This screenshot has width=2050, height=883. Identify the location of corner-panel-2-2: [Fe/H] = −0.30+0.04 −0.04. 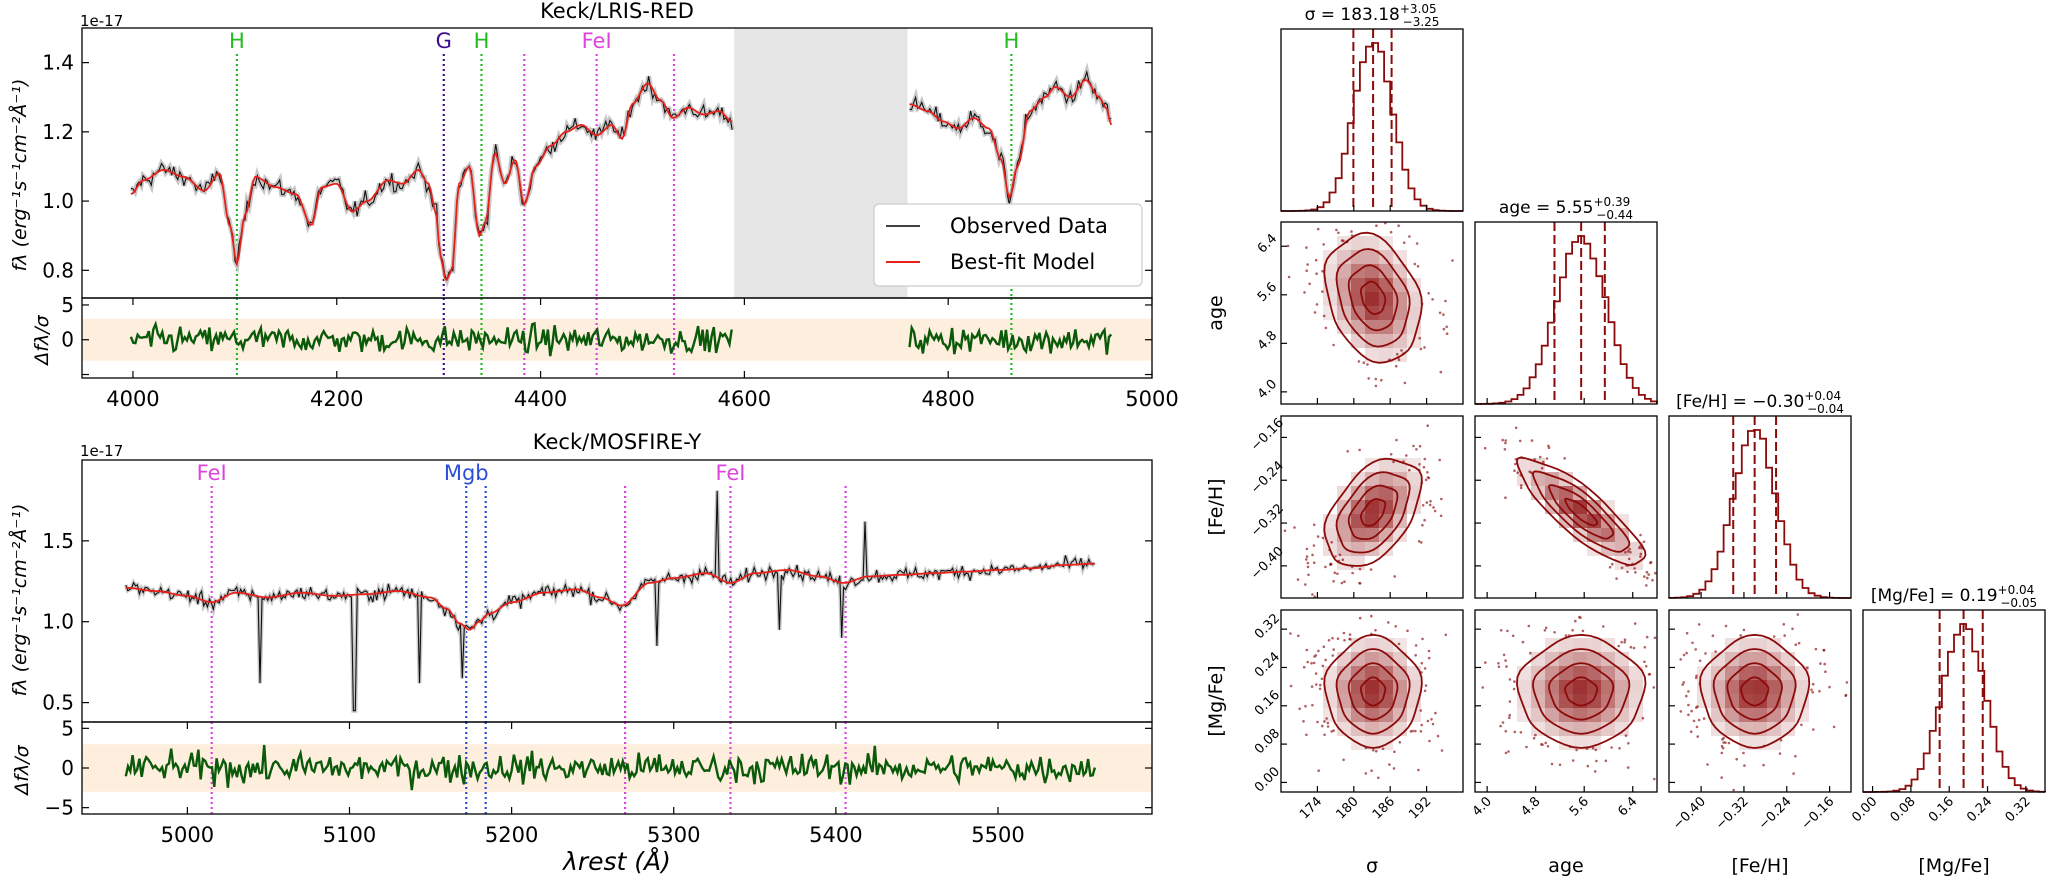
(1760, 494).